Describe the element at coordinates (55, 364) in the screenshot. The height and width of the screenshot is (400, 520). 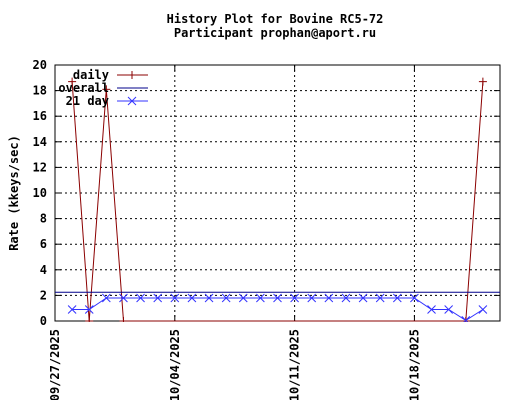
I see `x-tick-label: 09/27/2025` at that location.